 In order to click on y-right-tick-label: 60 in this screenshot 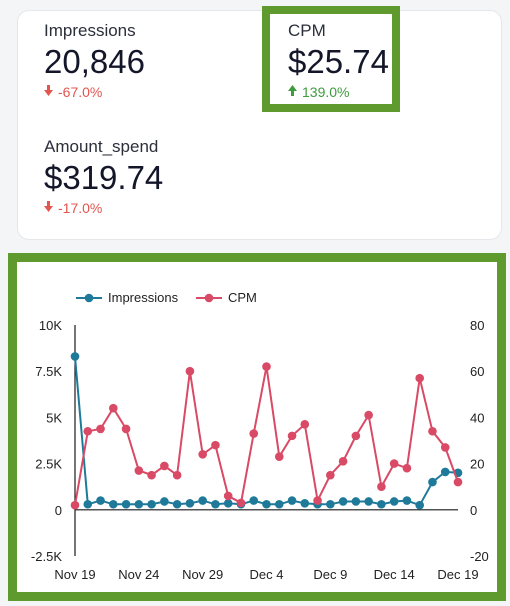, I will do `click(477, 371)`.